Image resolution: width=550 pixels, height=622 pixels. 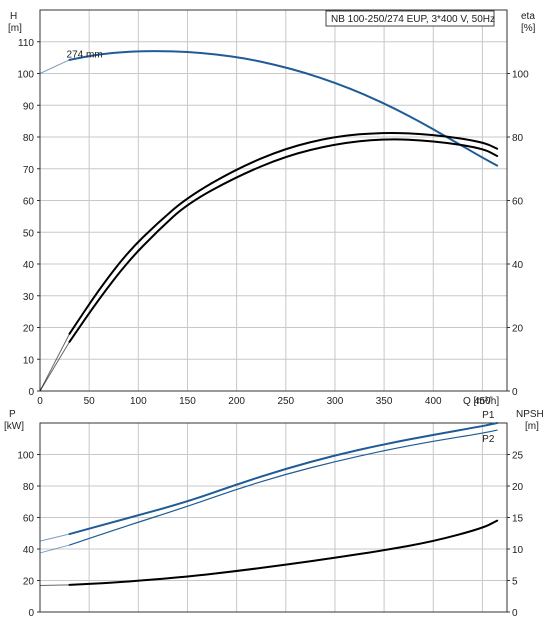 What do you see at coordinates (283, 552) in the screenshot?
I see `series-line-NPSH` at bounding box center [283, 552].